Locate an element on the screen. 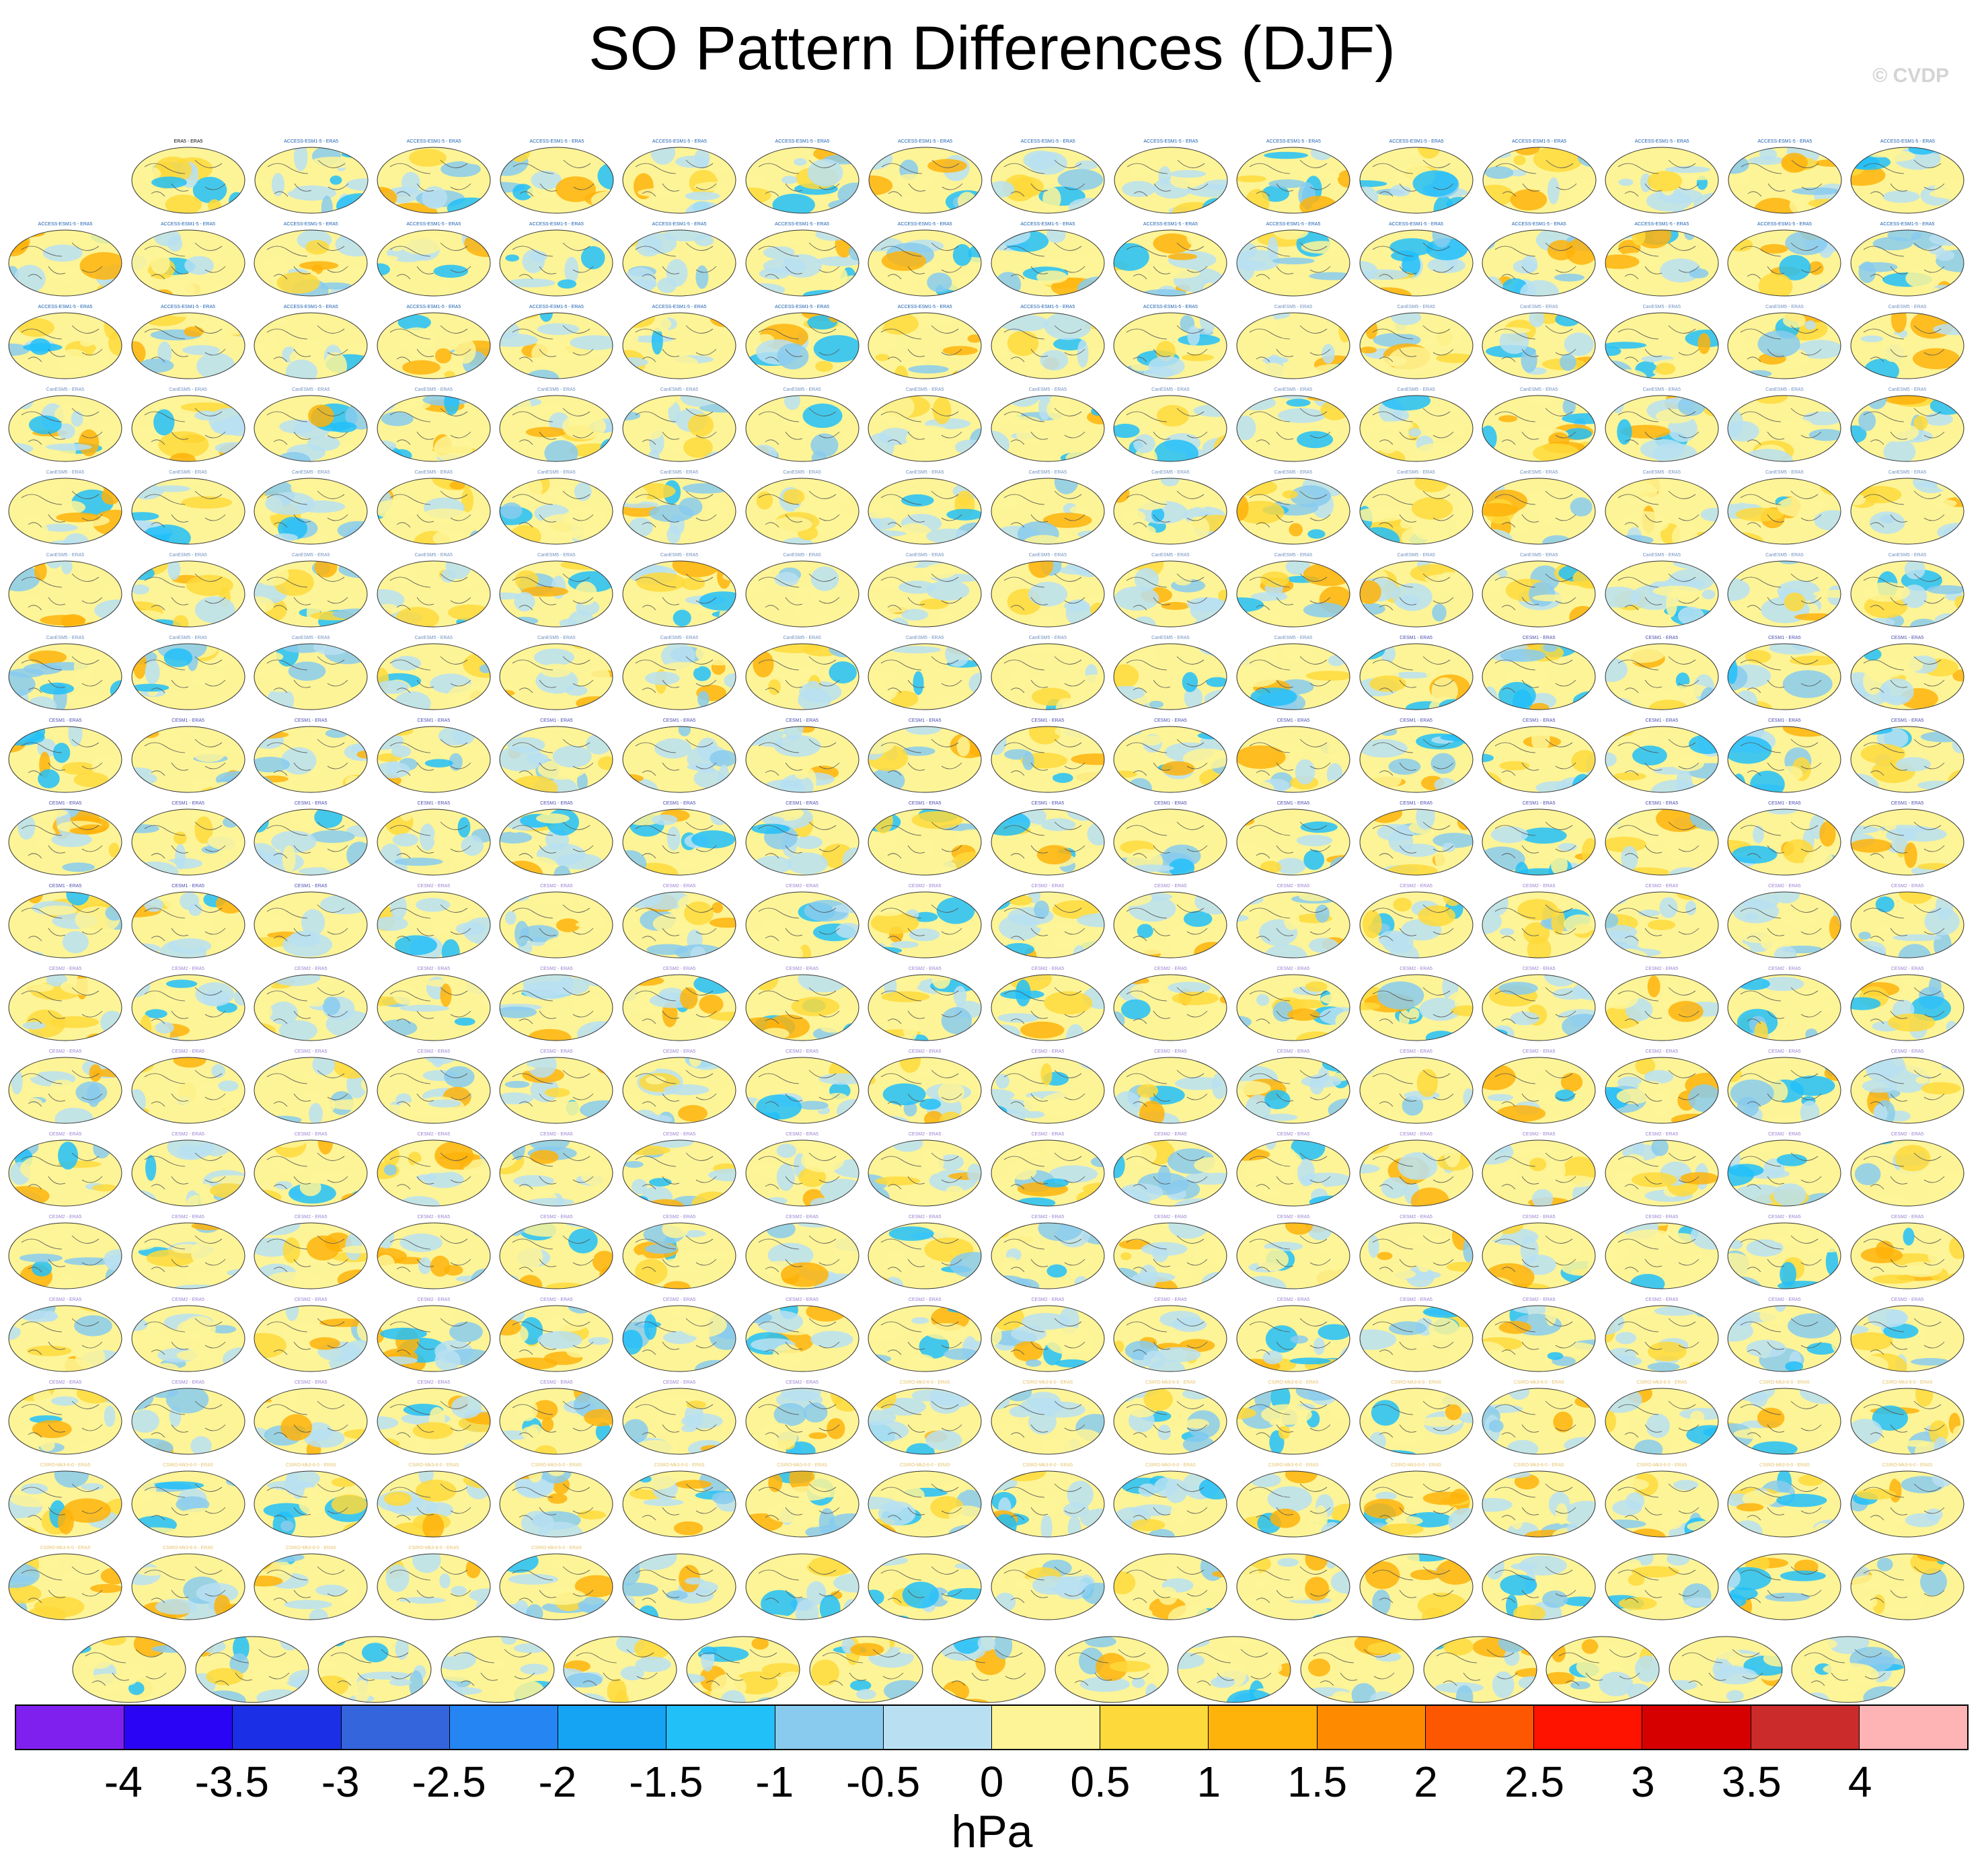 The width and height of the screenshot is (1984, 1876). colorbar-tick-label: 2 is located at coordinates (1426, 1782).